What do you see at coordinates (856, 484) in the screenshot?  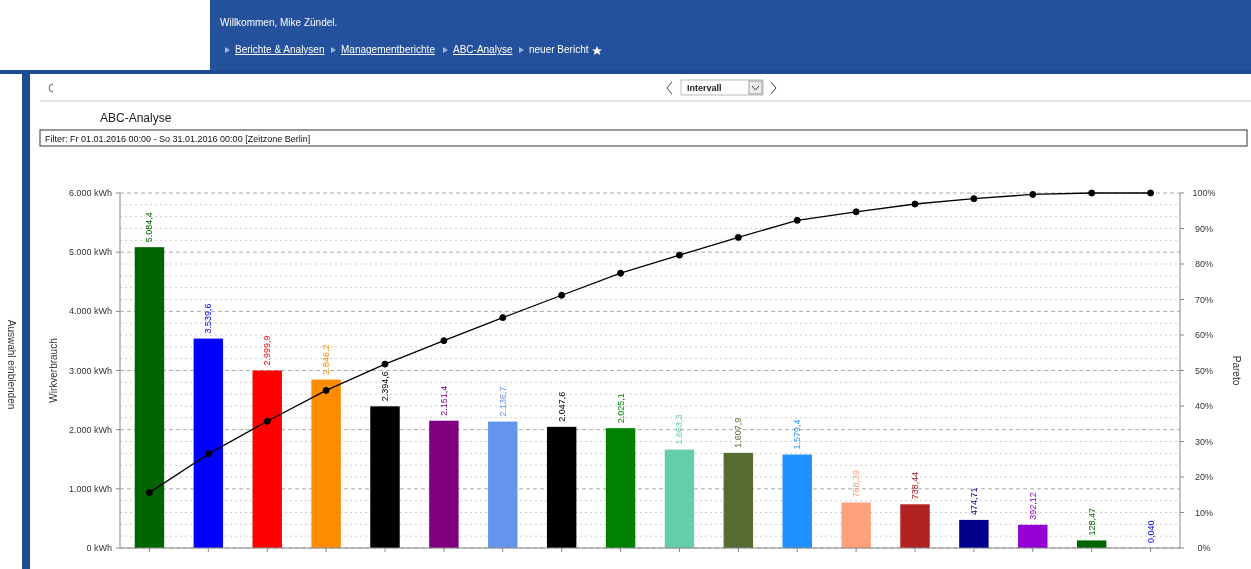 I see `data-label: 768,39` at bounding box center [856, 484].